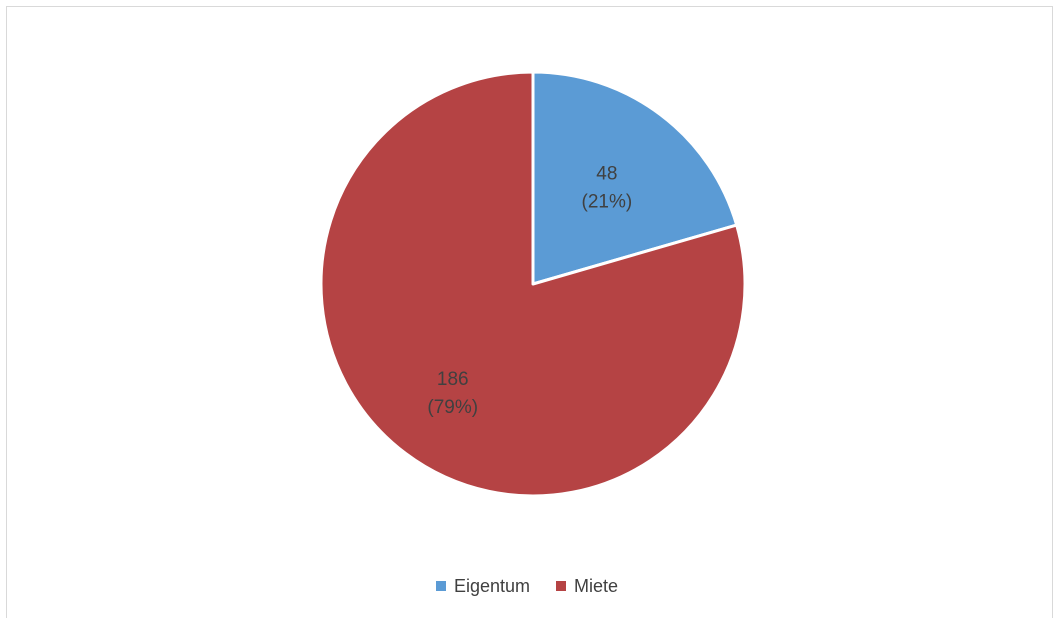 The image size is (1054, 619). Describe the element at coordinates (440, 586) in the screenshot. I see `legend-swatch-eigentum` at that location.